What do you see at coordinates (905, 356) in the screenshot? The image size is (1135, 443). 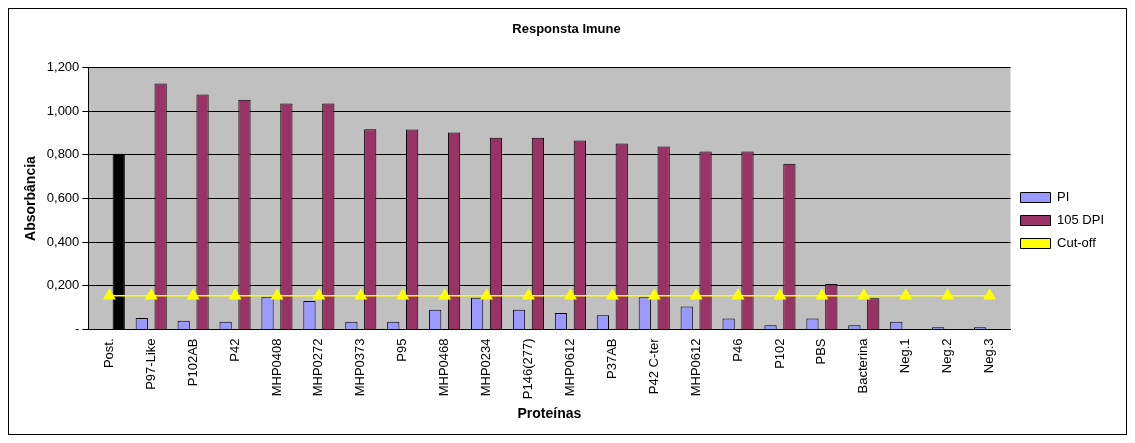 I see `x-tick-label: Neg.1` at bounding box center [905, 356].